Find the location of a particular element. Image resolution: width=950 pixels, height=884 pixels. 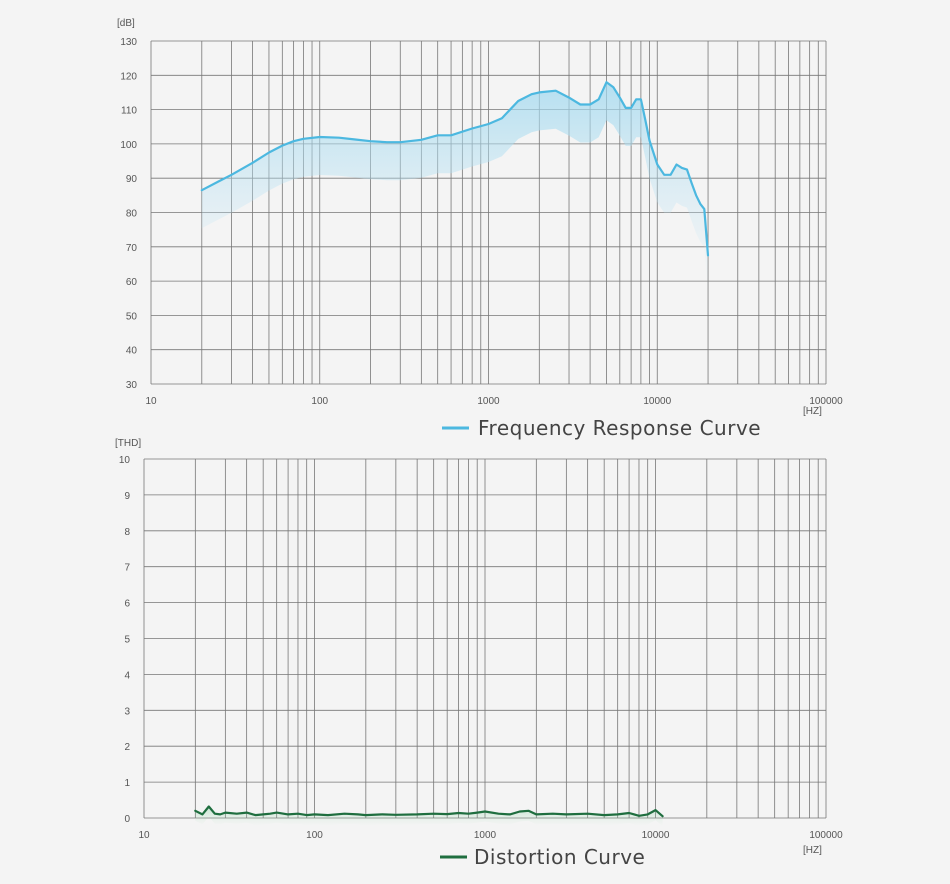

y-tick-label: 1 is located at coordinates (127, 783).